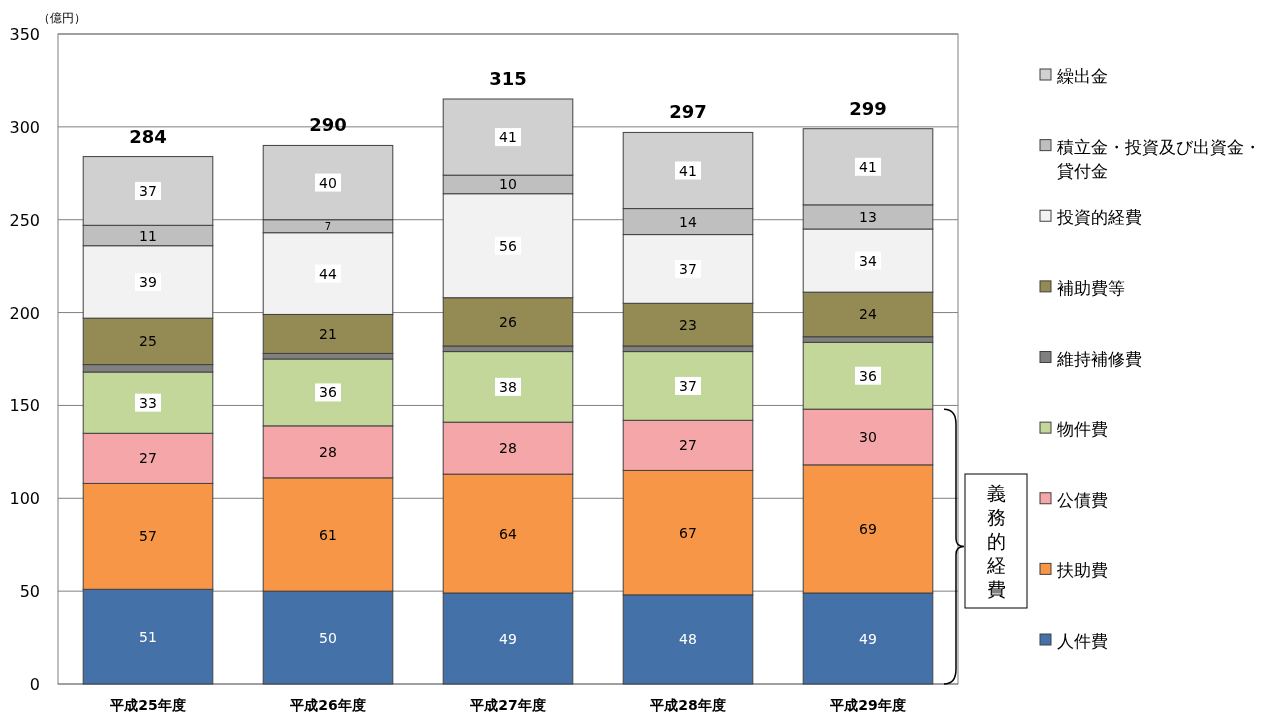 This screenshot has height=713, width=1277. What do you see at coordinates (508, 533) in the screenshot?
I see `data-label: 64` at bounding box center [508, 533].